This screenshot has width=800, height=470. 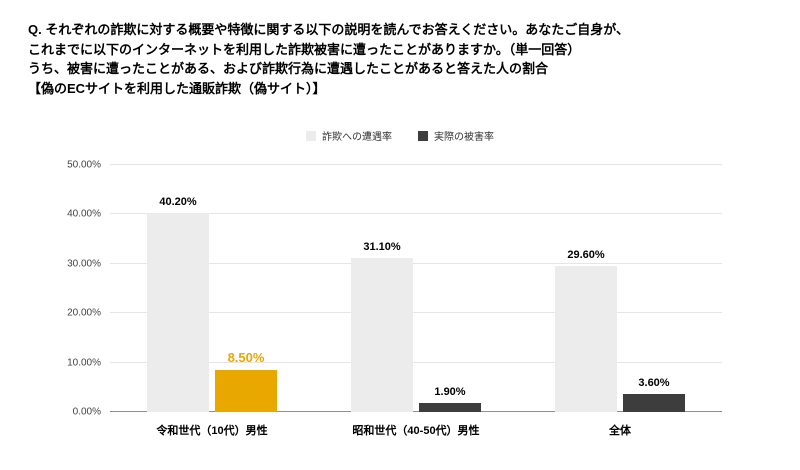 I want to click on bar-value-label: 29.60%, so click(x=586, y=254).